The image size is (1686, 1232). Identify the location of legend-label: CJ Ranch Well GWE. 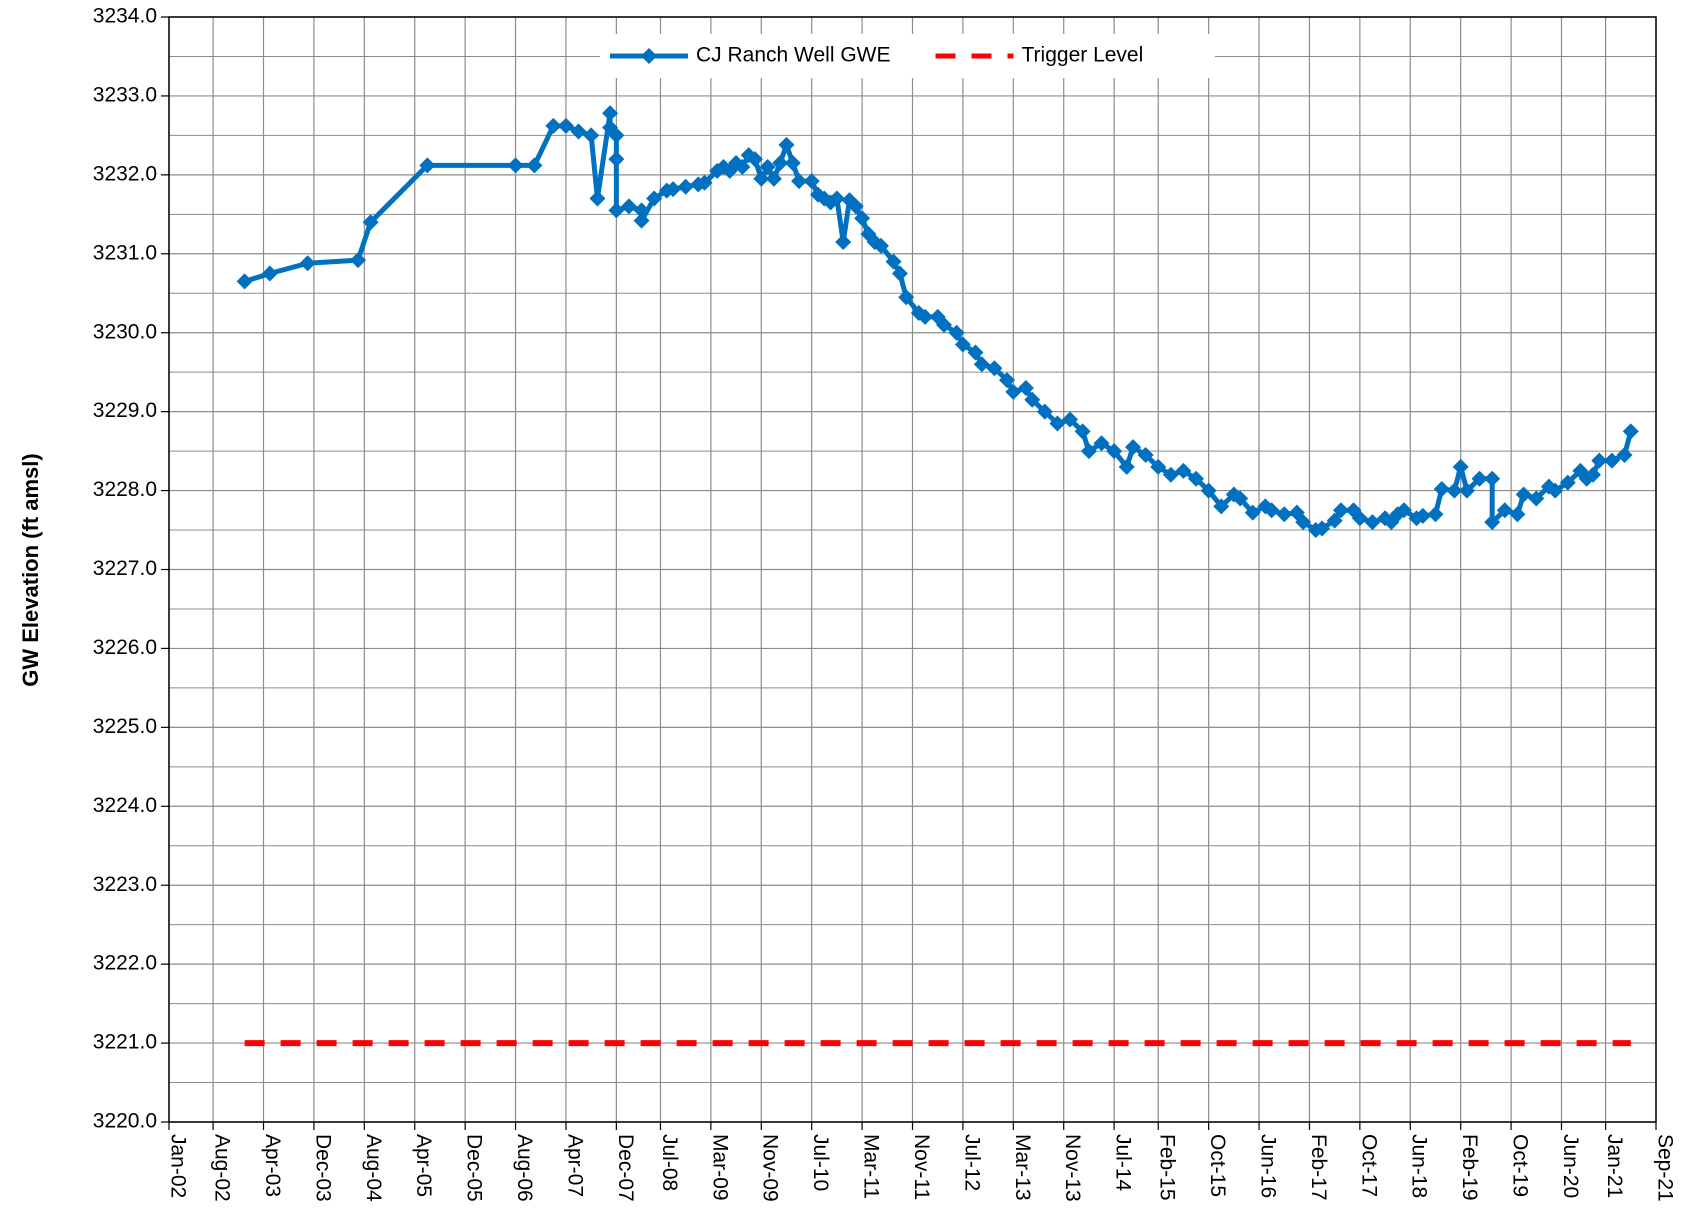
(793, 55).